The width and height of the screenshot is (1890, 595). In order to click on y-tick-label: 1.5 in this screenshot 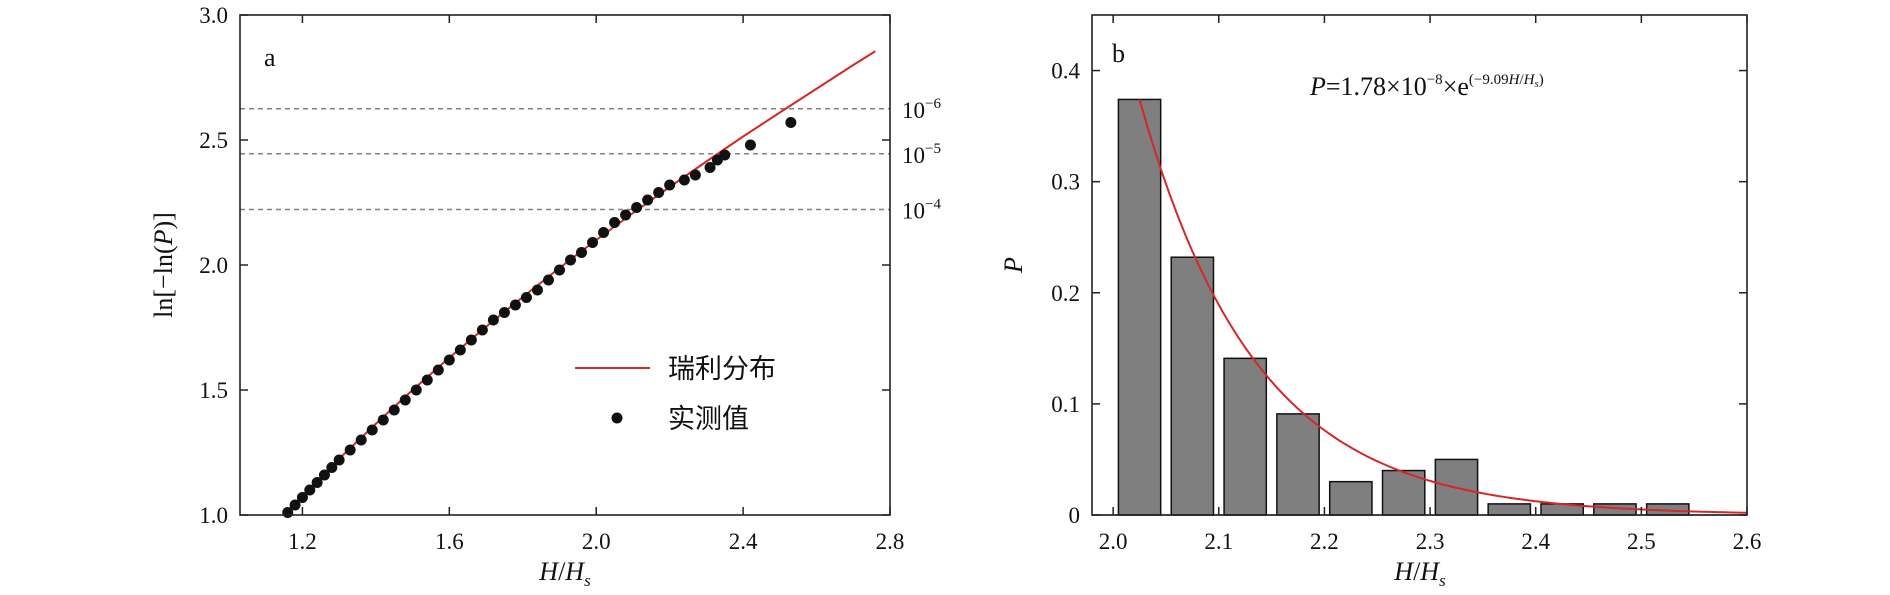, I will do `click(213, 390)`.